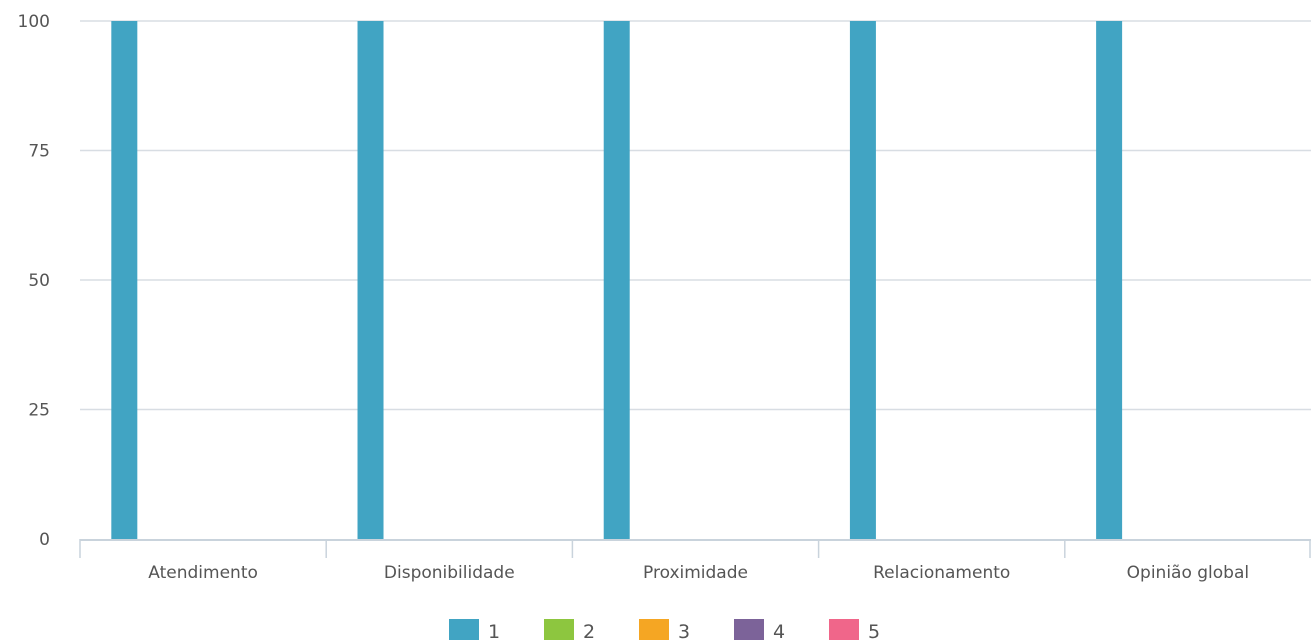 The image size is (1311, 644). I want to click on x-tick-label: Disponibilidade, so click(449, 573).